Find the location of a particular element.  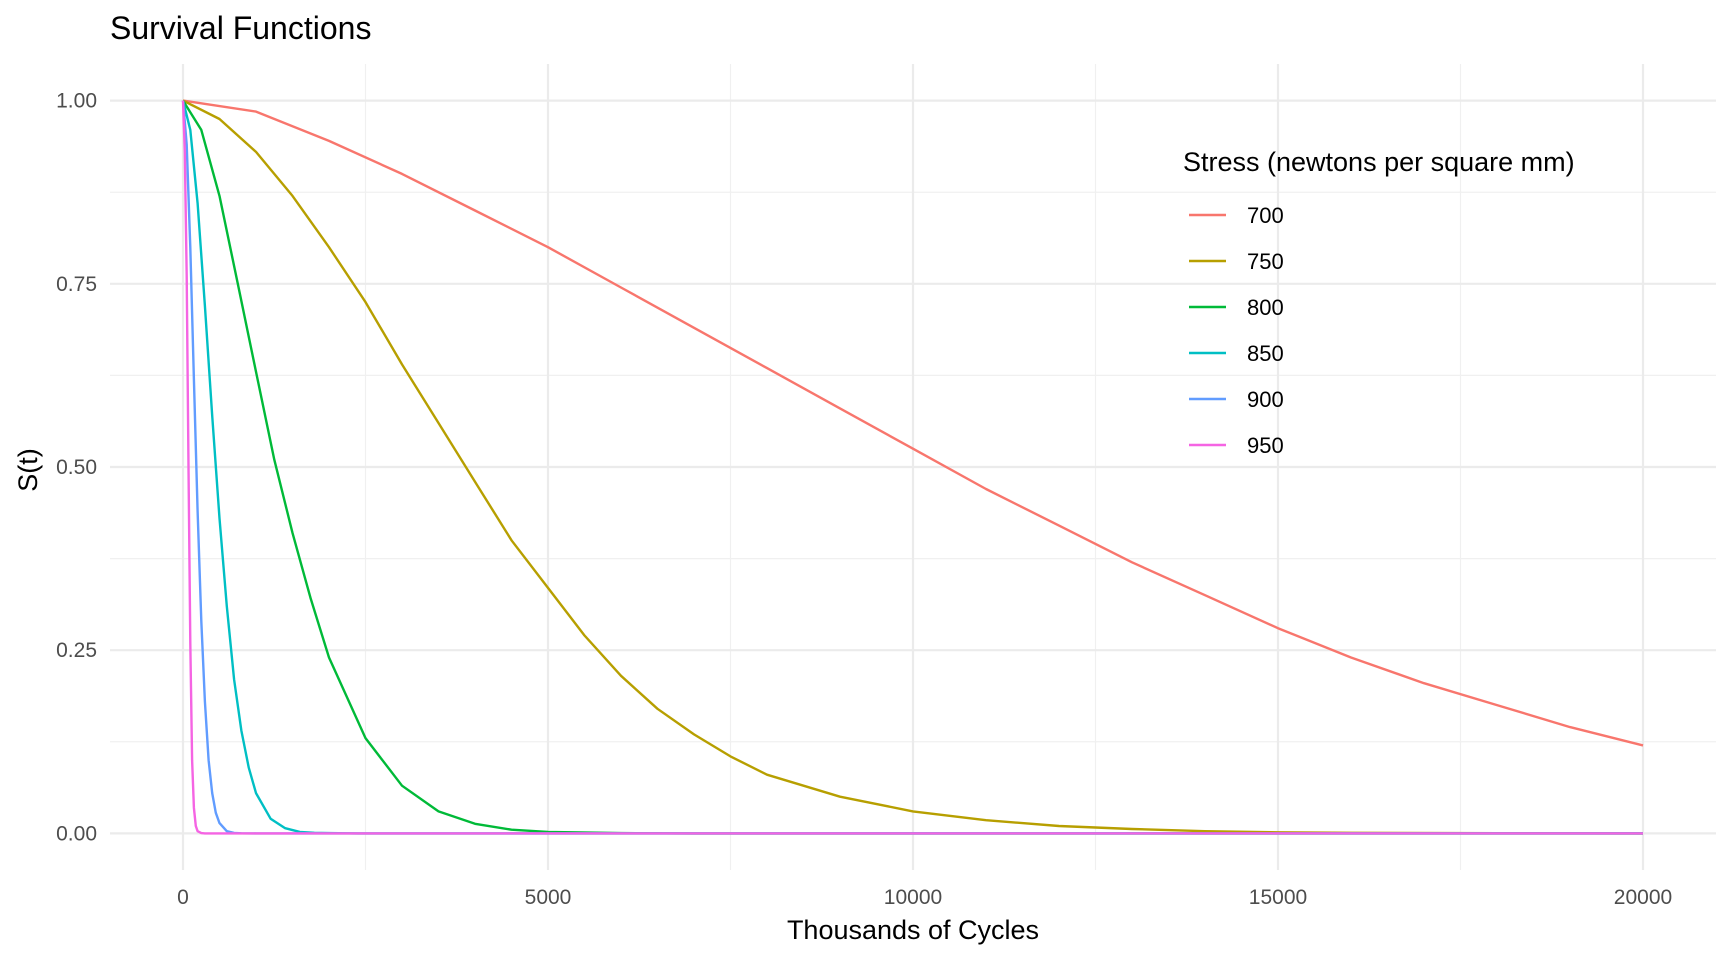

x-tick-label: 5000 is located at coordinates (548, 897).